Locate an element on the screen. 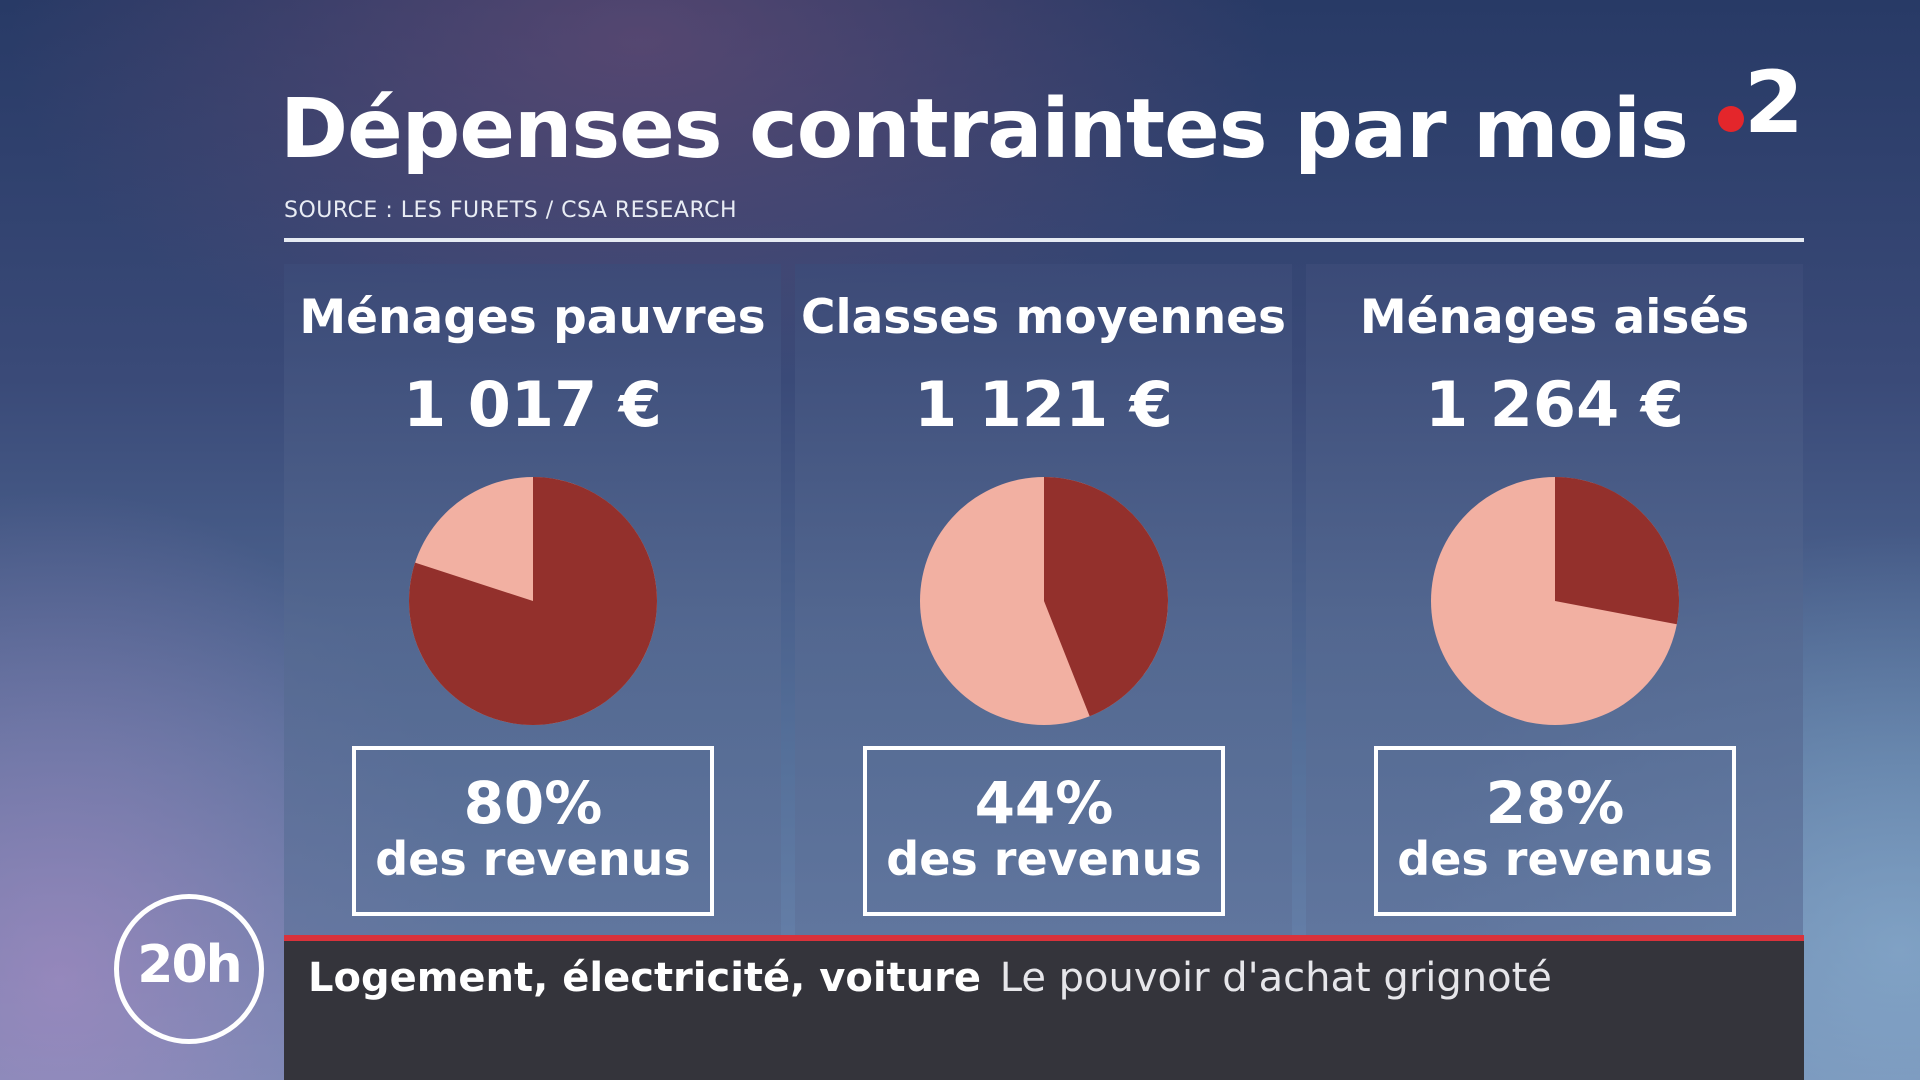 The height and width of the screenshot is (1080, 1920). share-box: 44% des revenus is located at coordinates (1044, 831).